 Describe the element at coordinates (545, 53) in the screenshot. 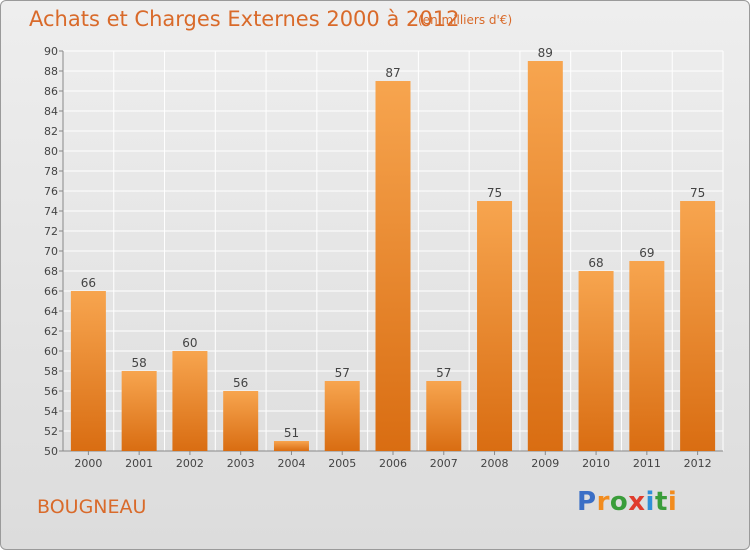

I see `bar-value-label: 89` at that location.